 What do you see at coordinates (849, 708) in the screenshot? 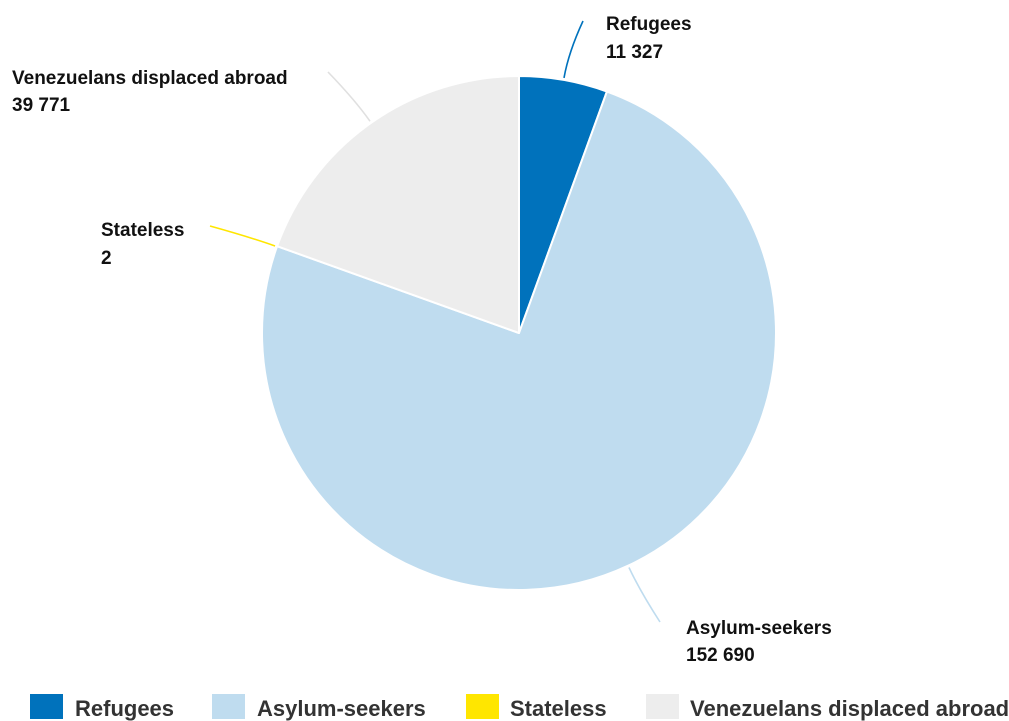
I see `legend-label-venezuelans: Venezuelans displaced abroad` at bounding box center [849, 708].